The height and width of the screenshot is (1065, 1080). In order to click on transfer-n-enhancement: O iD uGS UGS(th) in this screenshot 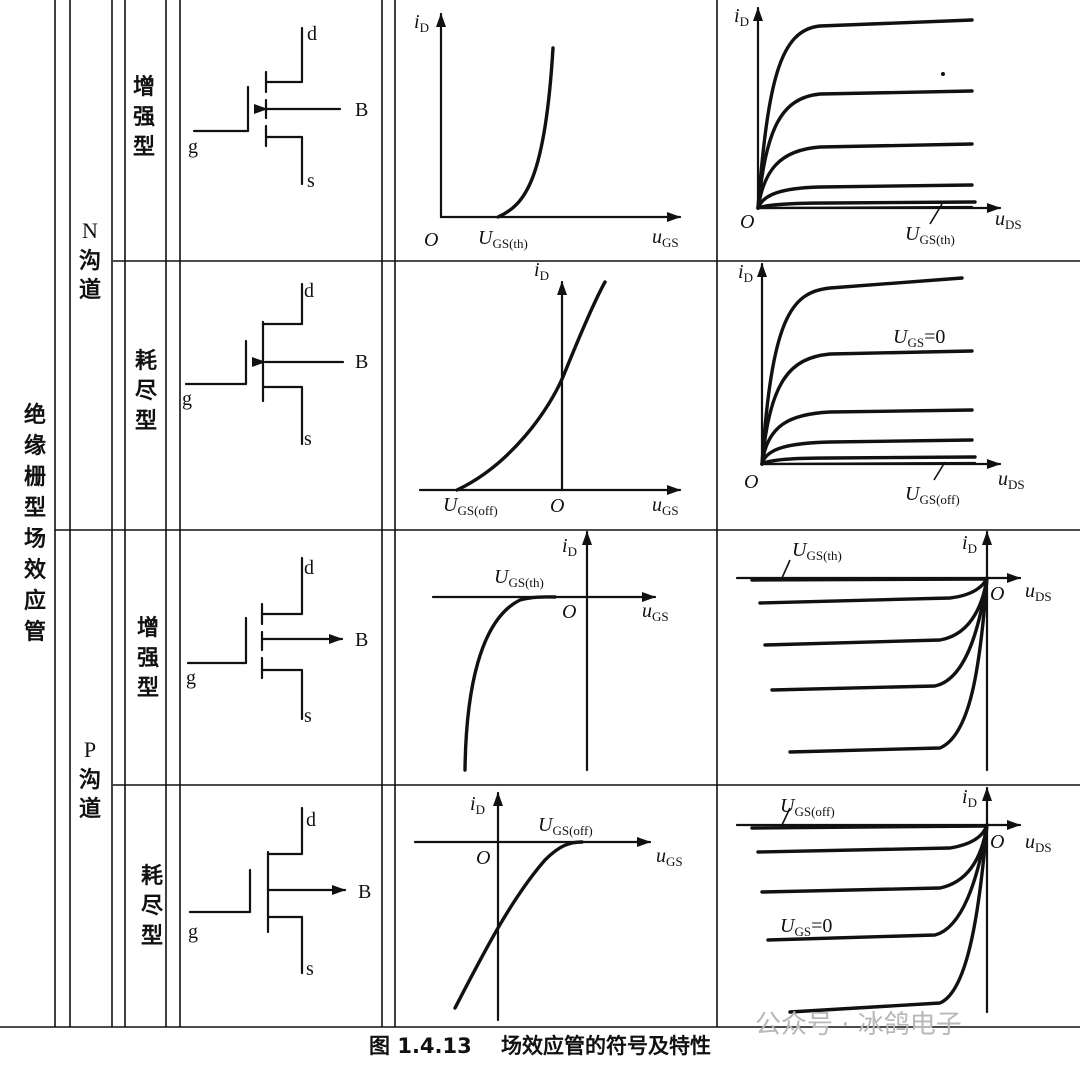, I will do `click(548, 131)`.